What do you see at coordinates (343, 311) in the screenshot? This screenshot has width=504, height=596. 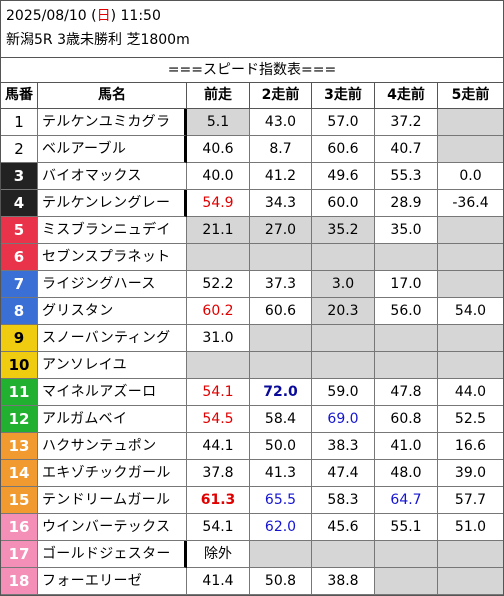 I see `speed-index-cell: 20.3` at bounding box center [343, 311].